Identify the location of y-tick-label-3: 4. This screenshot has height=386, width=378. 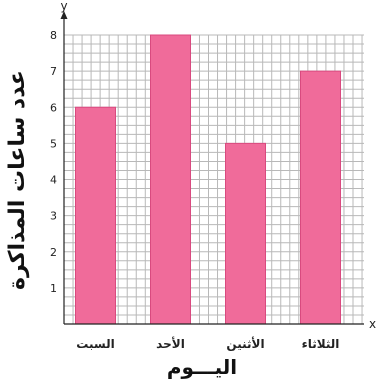
(53, 180).